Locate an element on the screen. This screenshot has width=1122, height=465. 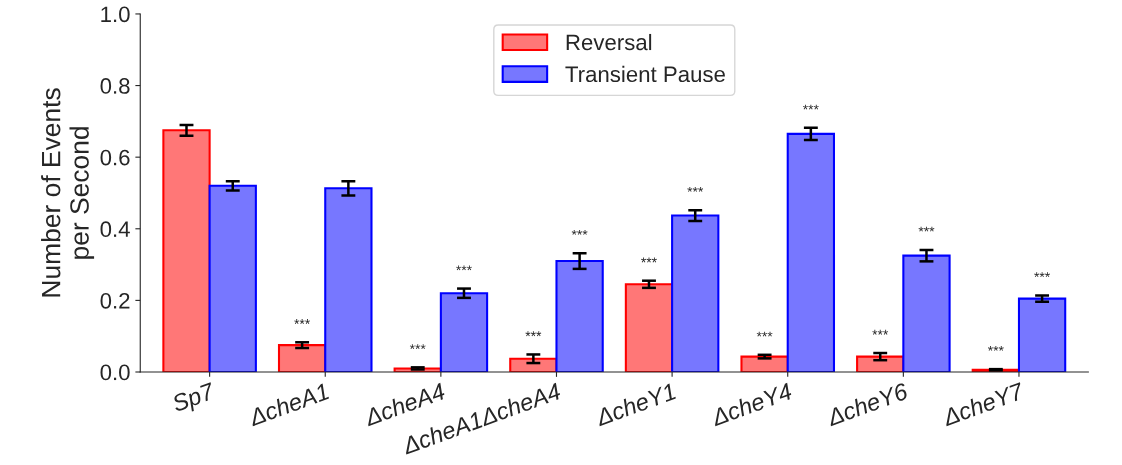
y-tick-label: 0.2 is located at coordinates (115, 300).